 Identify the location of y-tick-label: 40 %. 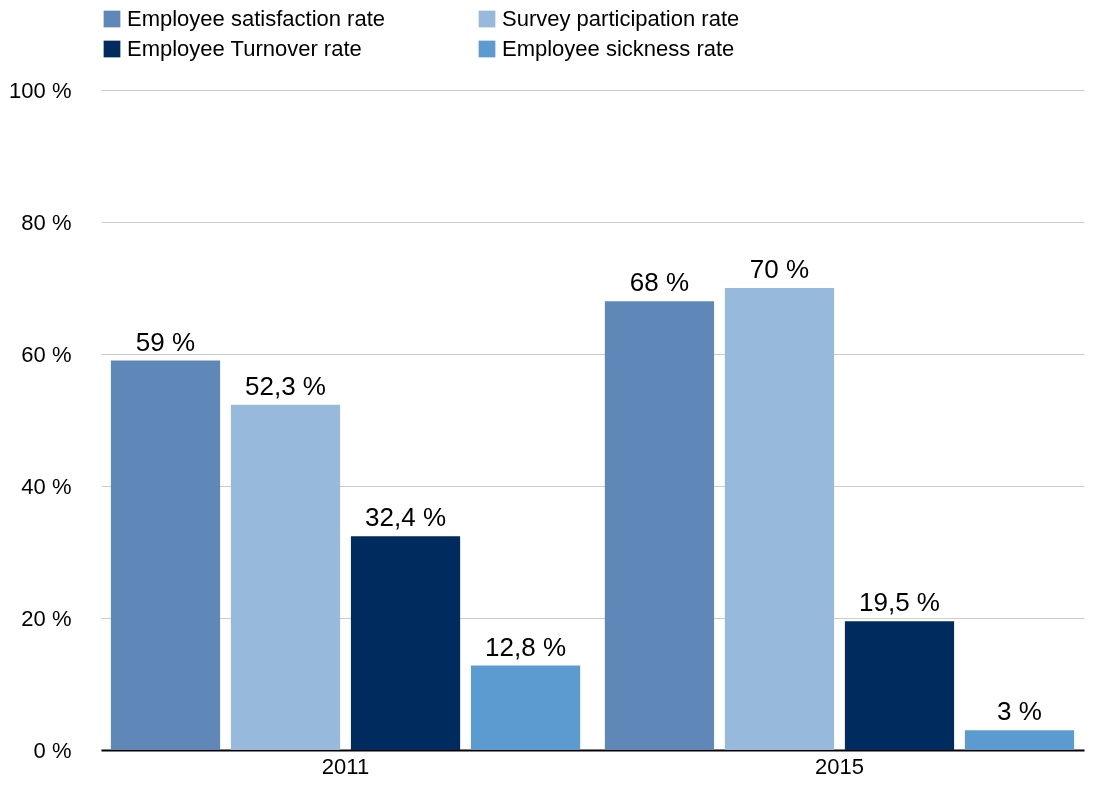
(46, 486).